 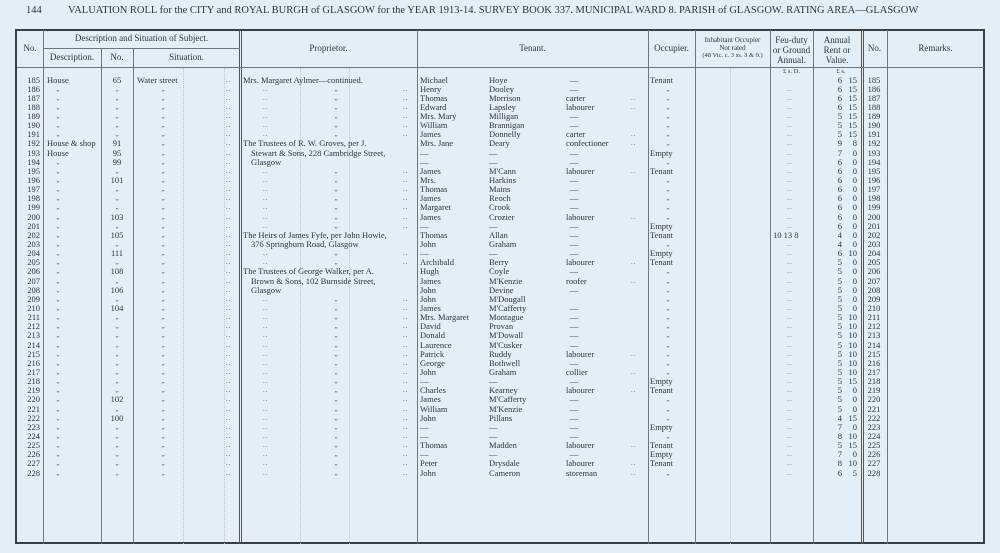 What do you see at coordinates (662, 79) in the screenshot?
I see `occupier-cell: Tenant` at bounding box center [662, 79].